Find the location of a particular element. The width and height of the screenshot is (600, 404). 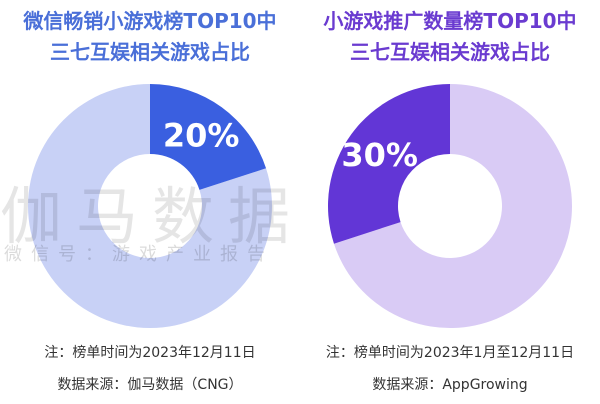

date-note-left: 注：榜单时间为2023年12月11日 is located at coordinates (150, 353).